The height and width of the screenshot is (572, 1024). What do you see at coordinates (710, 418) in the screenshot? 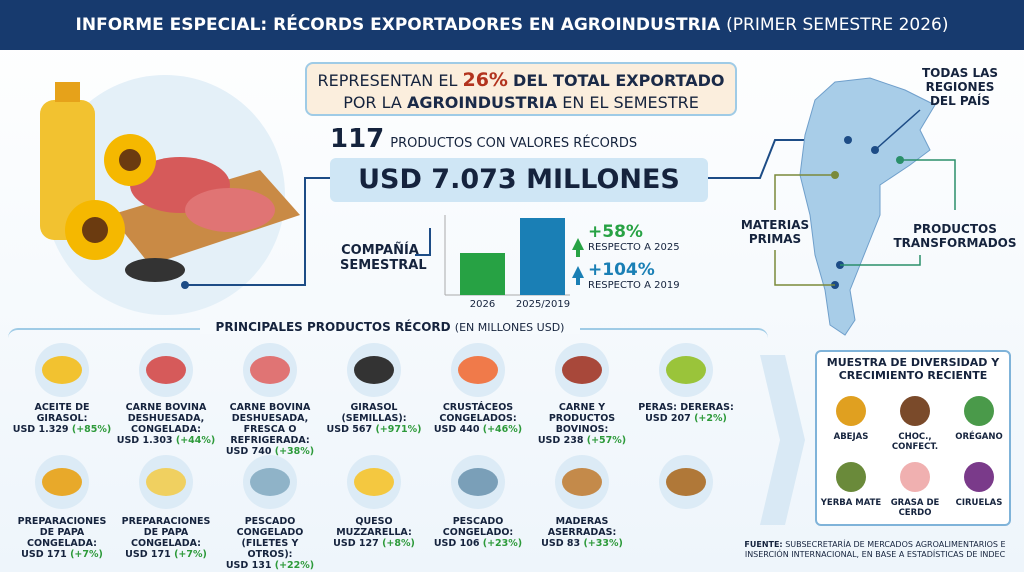
I see `product-change: (+2%)` at bounding box center [710, 418].